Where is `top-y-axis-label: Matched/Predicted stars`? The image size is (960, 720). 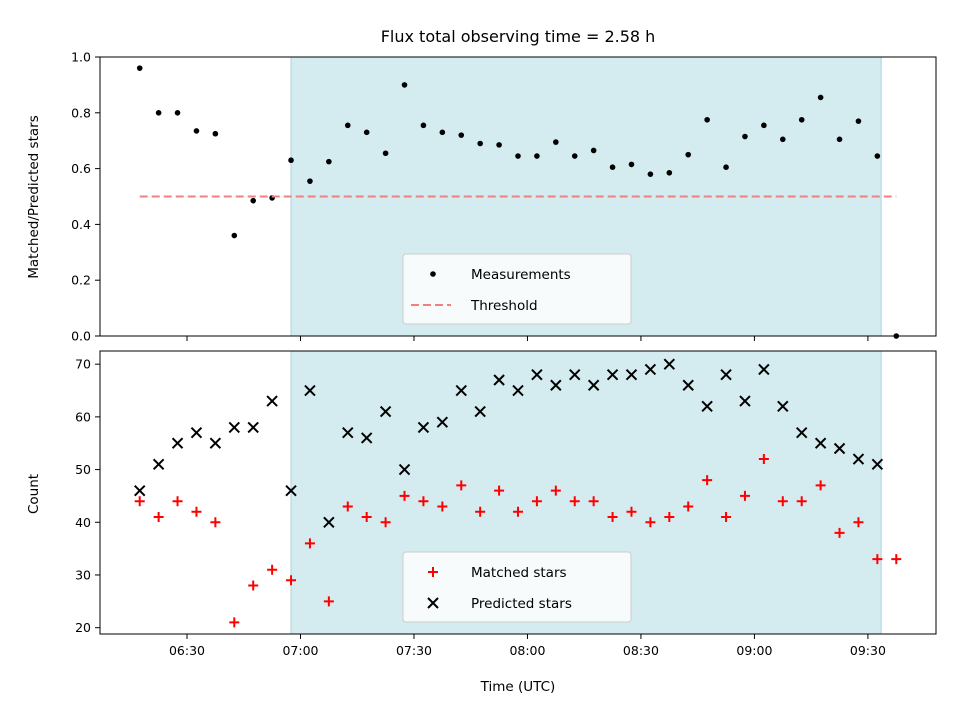
top-y-axis-label: Matched/Predicted stars is located at coordinates (34, 196).